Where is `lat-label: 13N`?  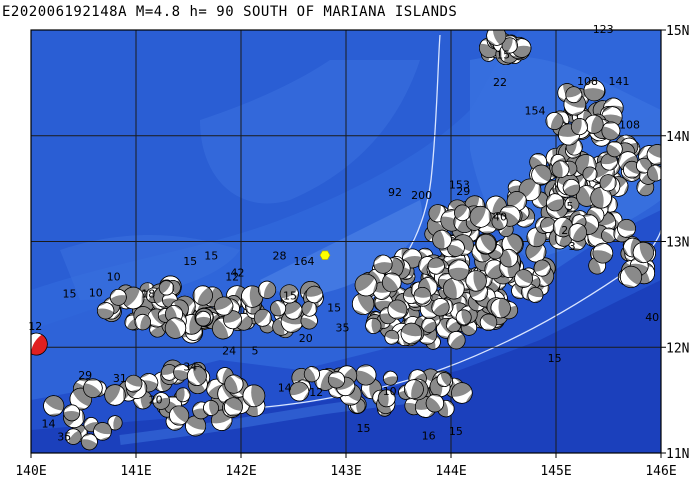
lat-label: 13N is located at coordinates (677, 243).